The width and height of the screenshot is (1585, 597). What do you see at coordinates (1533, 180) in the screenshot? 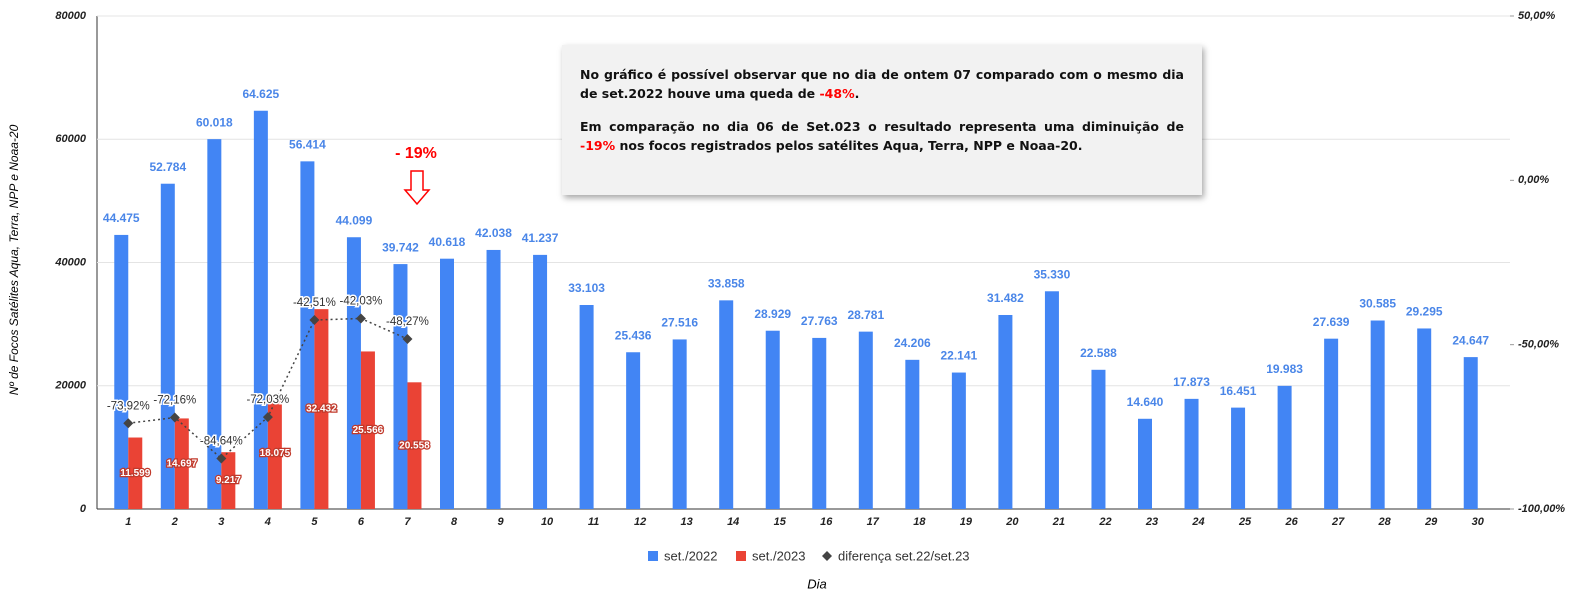
I see `y2-tick-label: 0,00%` at bounding box center [1533, 180].